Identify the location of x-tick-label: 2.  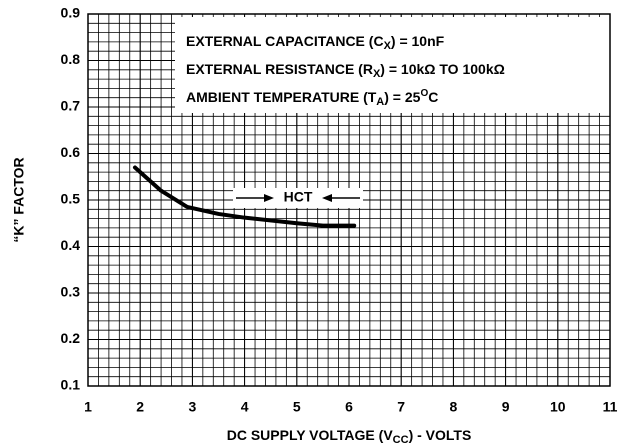
(140, 407).